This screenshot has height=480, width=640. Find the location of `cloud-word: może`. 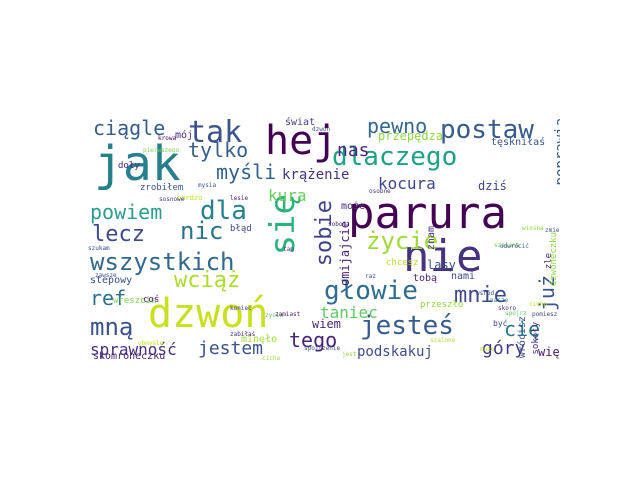

cloud-word: może is located at coordinates (353, 206).